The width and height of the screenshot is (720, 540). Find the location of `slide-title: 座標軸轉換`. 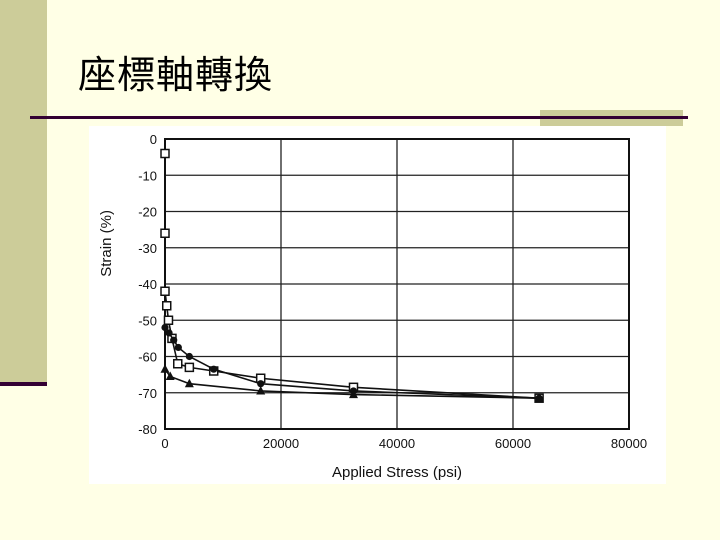

slide-title: 座標軸轉換 is located at coordinates (176, 75).